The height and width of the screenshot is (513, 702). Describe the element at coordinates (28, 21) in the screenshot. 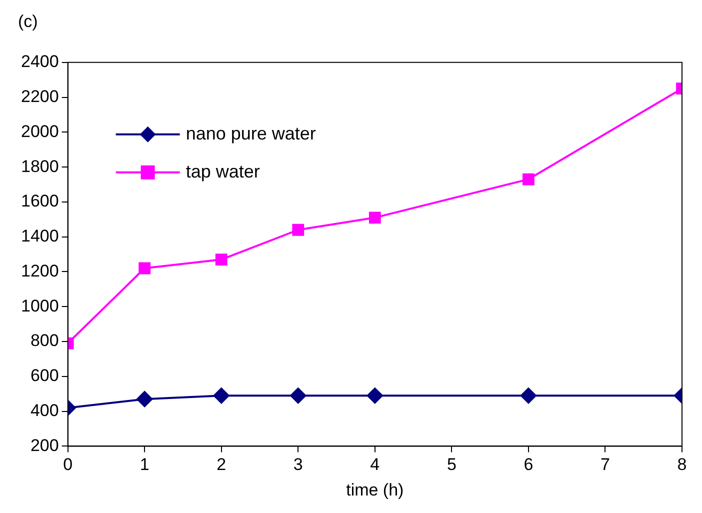

I see `chart-title: (c)` at that location.